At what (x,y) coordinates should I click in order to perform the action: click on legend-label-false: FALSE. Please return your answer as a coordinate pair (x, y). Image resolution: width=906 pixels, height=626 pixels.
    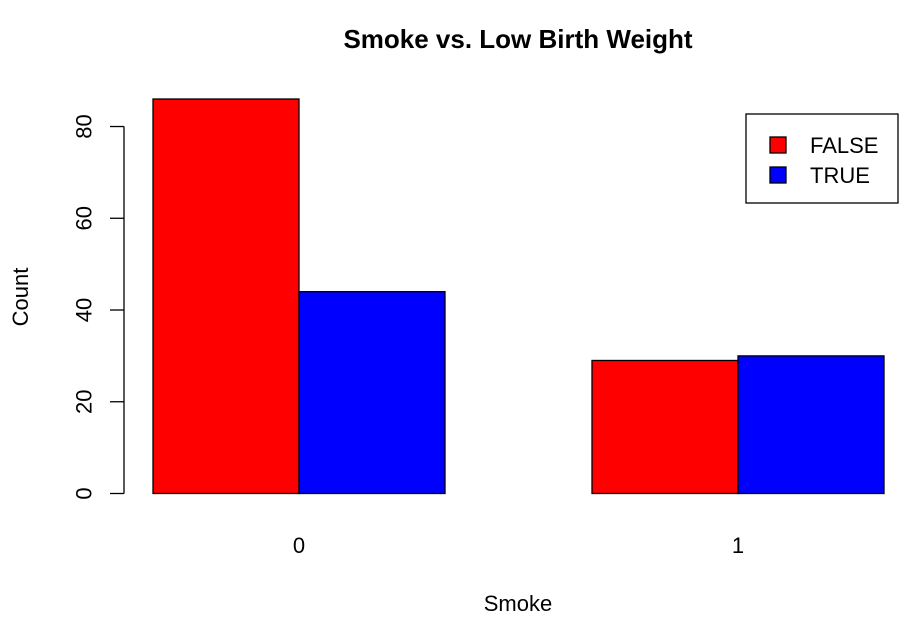
    Looking at the image, I should click on (844, 145).